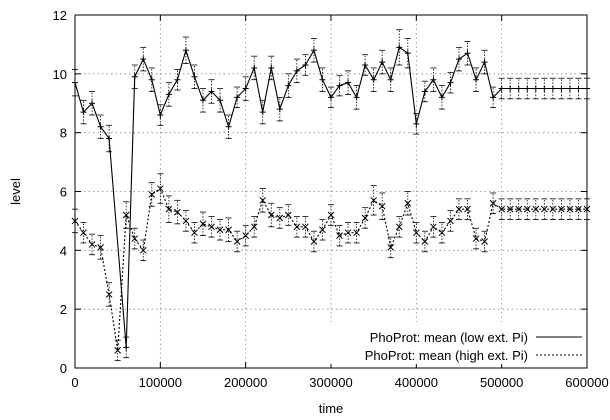 This screenshot has width=610, height=420. Describe the element at coordinates (160, 382) in the screenshot. I see `x-tick-label: 100000` at that location.